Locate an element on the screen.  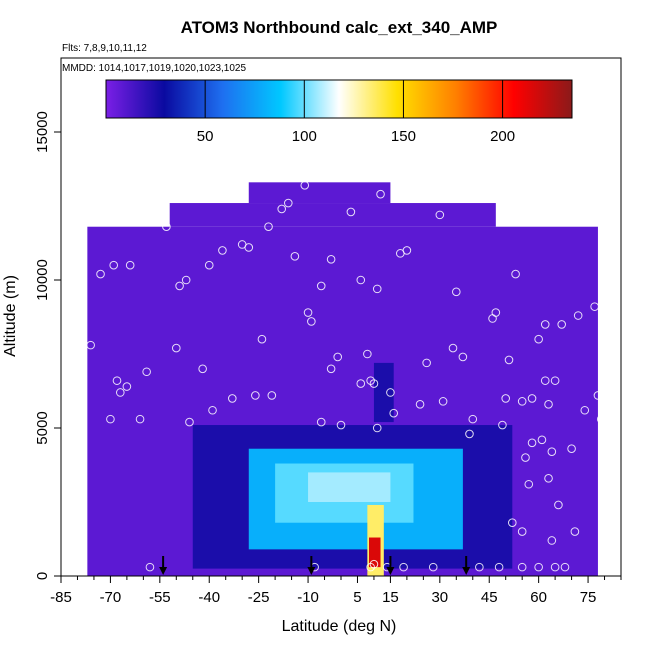
y-axis: 0 5000 10000 15000 is located at coordinates (47, 345).